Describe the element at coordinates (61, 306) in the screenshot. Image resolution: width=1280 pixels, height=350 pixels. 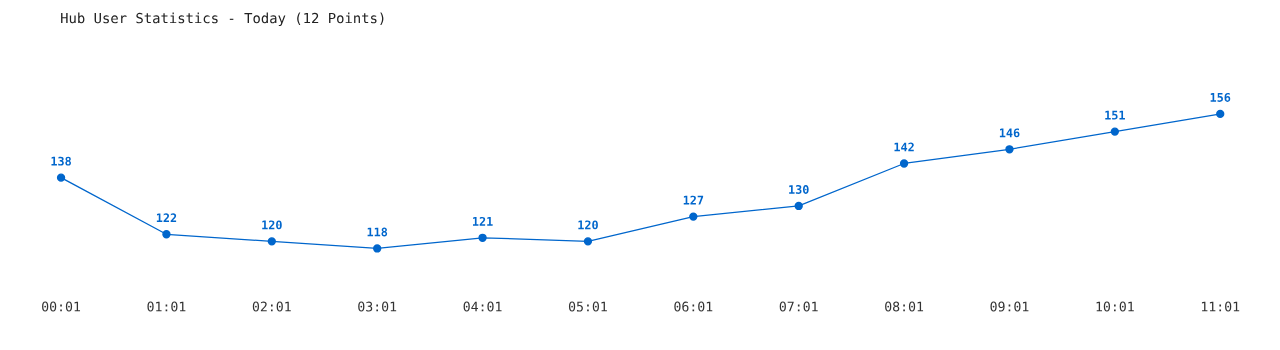
I see `x-tick-label: 00:01` at that location.